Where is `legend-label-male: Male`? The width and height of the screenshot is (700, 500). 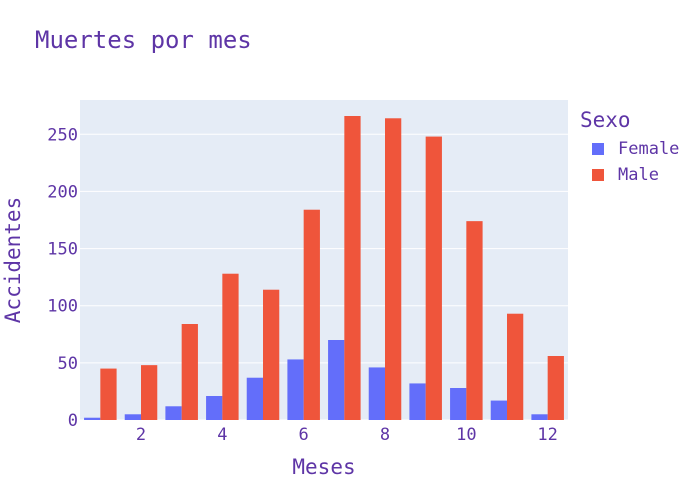 legend-label-male: Male is located at coordinates (638, 175).